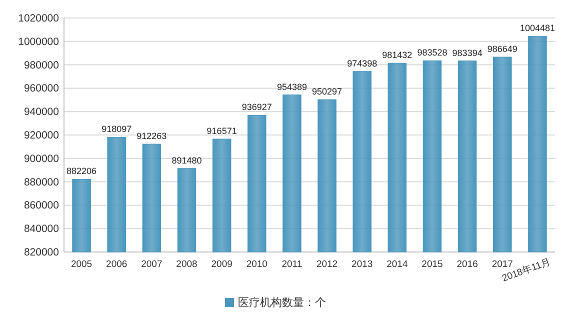  I want to click on data-label: 912263, so click(151, 136).